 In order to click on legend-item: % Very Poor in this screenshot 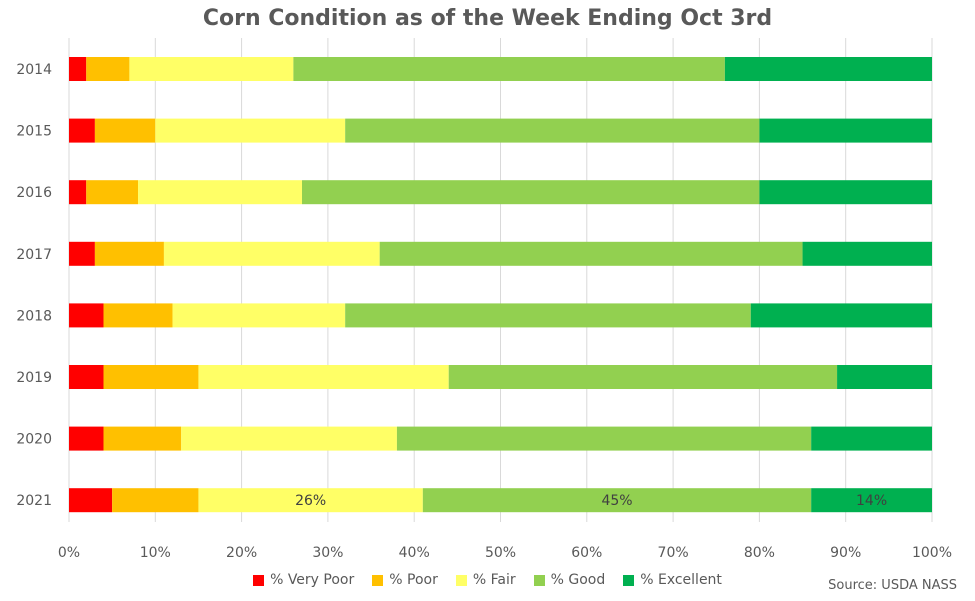, I will do `click(303, 580)`.